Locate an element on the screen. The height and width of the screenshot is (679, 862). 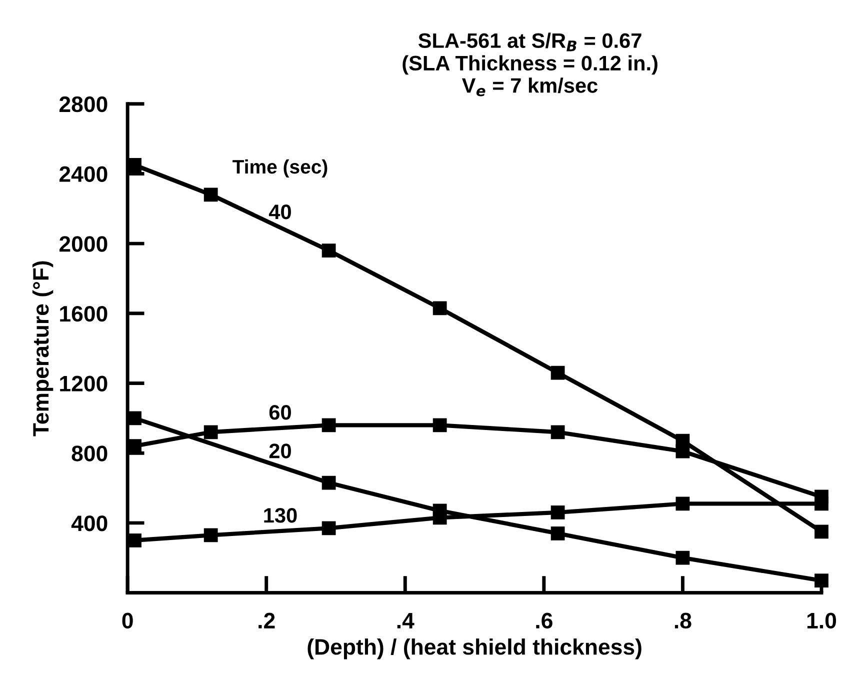
x-tick-label: .6 is located at coordinates (544, 620).